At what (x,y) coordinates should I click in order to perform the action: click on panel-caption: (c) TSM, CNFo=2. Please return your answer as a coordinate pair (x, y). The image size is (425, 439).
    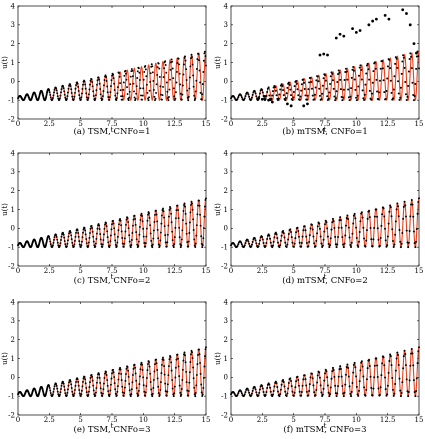
    Looking at the image, I should click on (112, 280).